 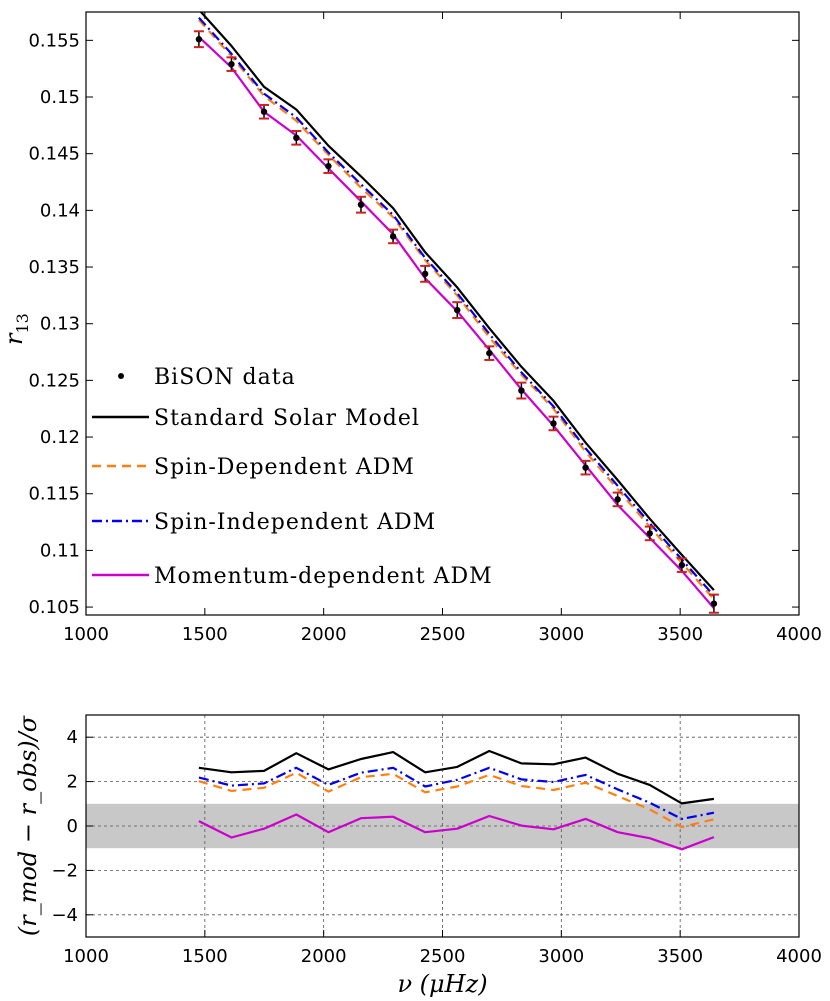 I want to click on legend-label-ssm: Standard Solar Model, so click(x=287, y=418).